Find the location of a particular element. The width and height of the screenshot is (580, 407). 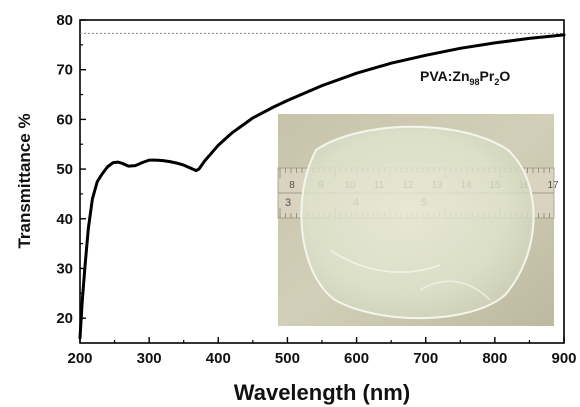

x-tick-label: 400 is located at coordinates (218, 358).